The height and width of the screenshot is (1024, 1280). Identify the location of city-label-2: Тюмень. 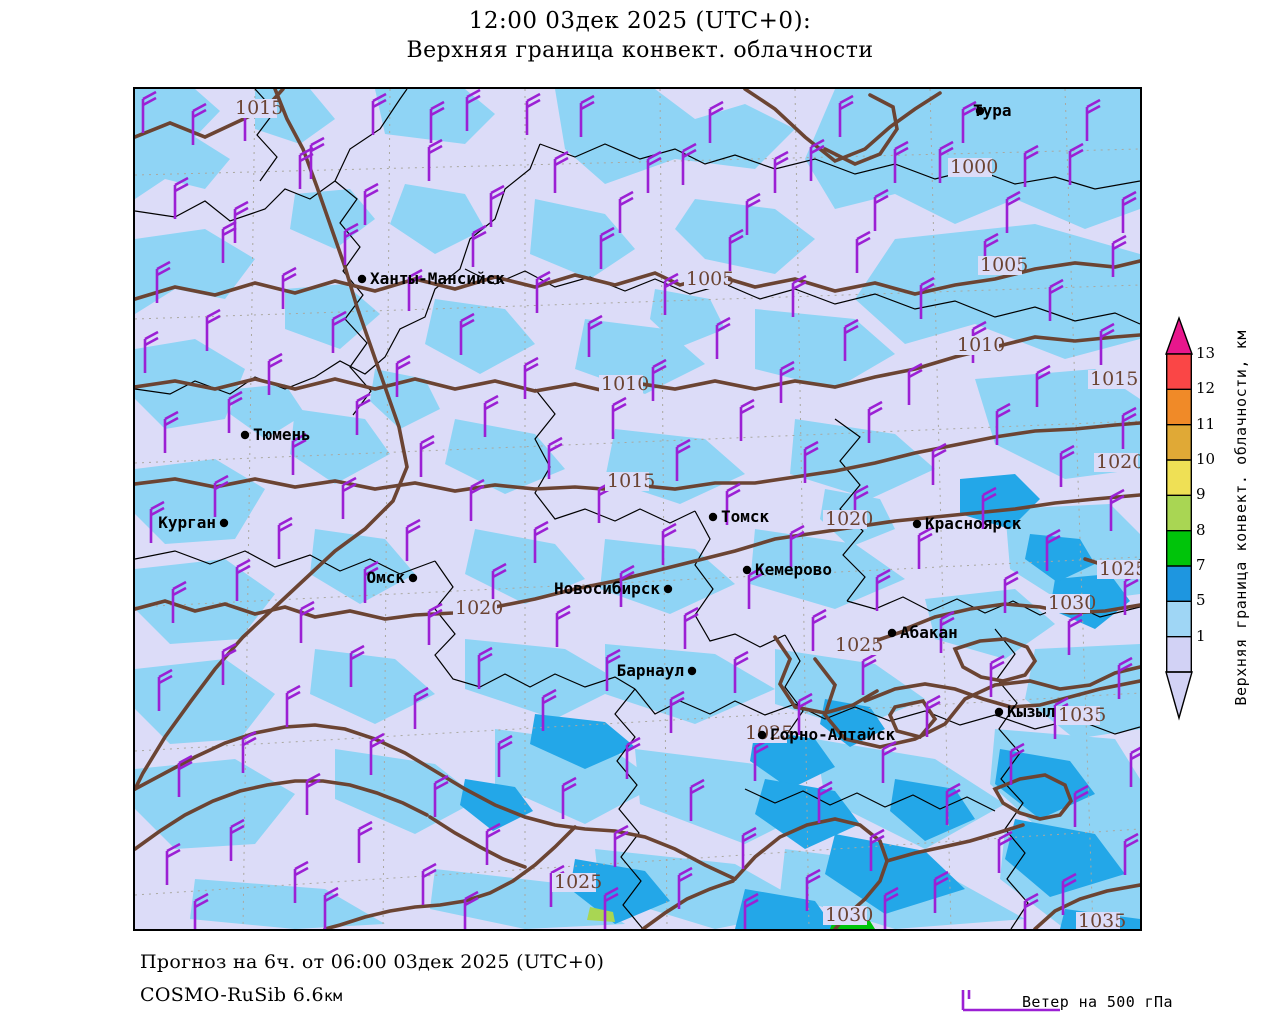
(282, 434).